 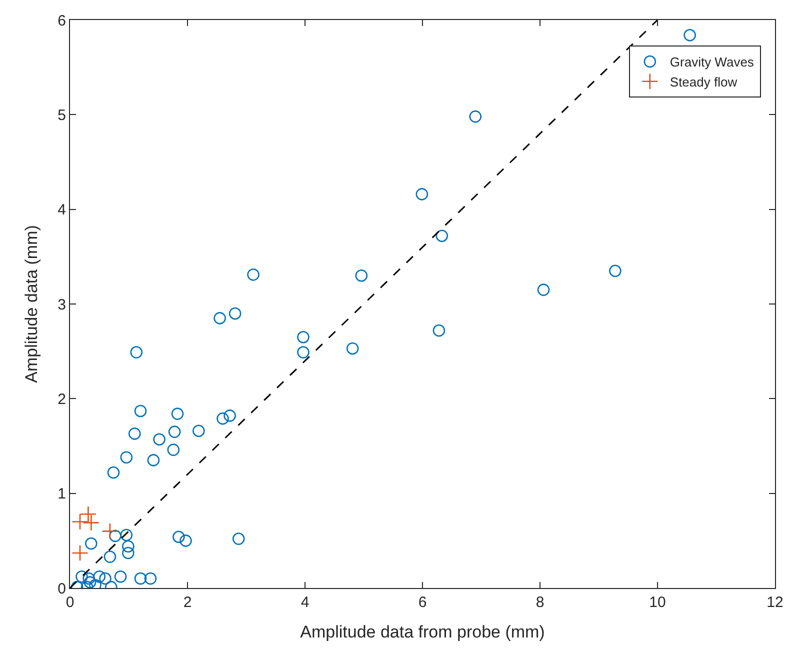 What do you see at coordinates (712, 62) in the screenshot?
I see `legend-label: Gravity Waves` at bounding box center [712, 62].